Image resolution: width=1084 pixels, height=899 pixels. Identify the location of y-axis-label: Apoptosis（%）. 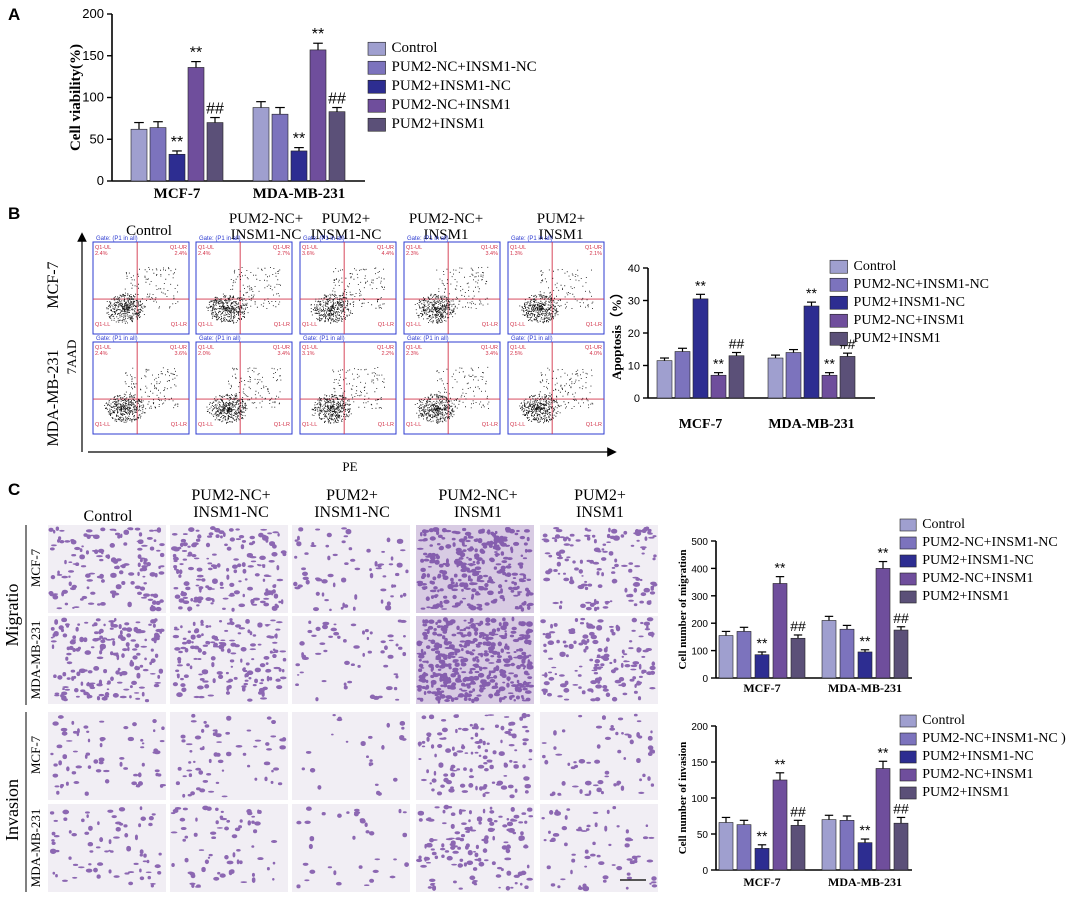
(616, 333).